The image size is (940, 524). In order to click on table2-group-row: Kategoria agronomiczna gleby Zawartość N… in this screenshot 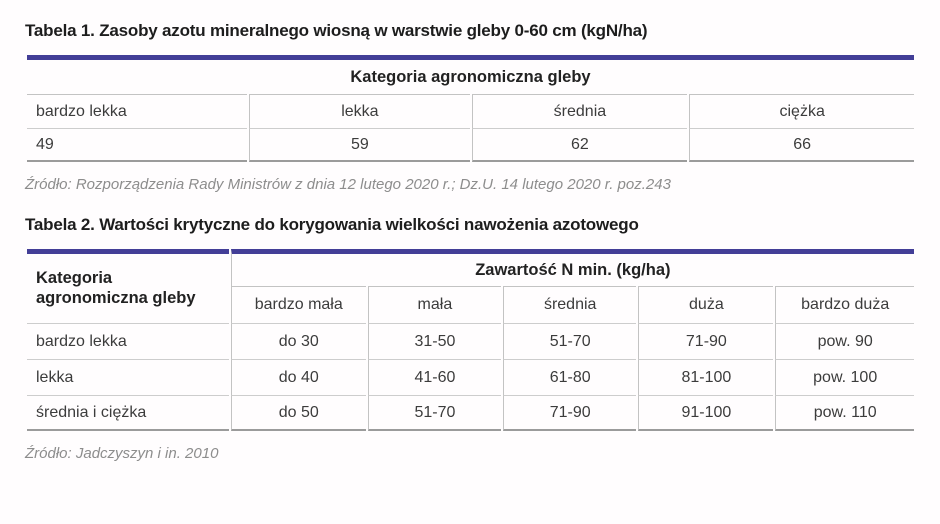, I will do `click(470, 278)`.